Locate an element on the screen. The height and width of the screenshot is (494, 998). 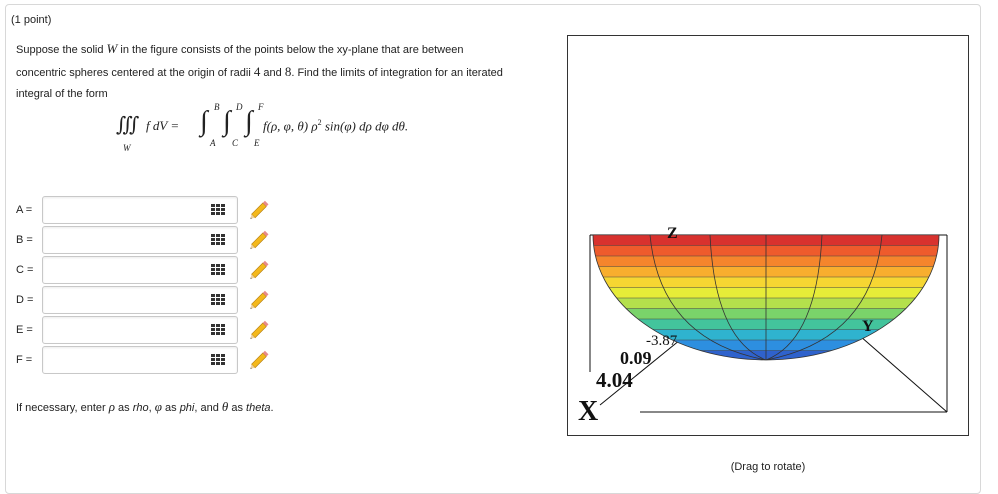
answer-label: F = is located at coordinates (24, 360).